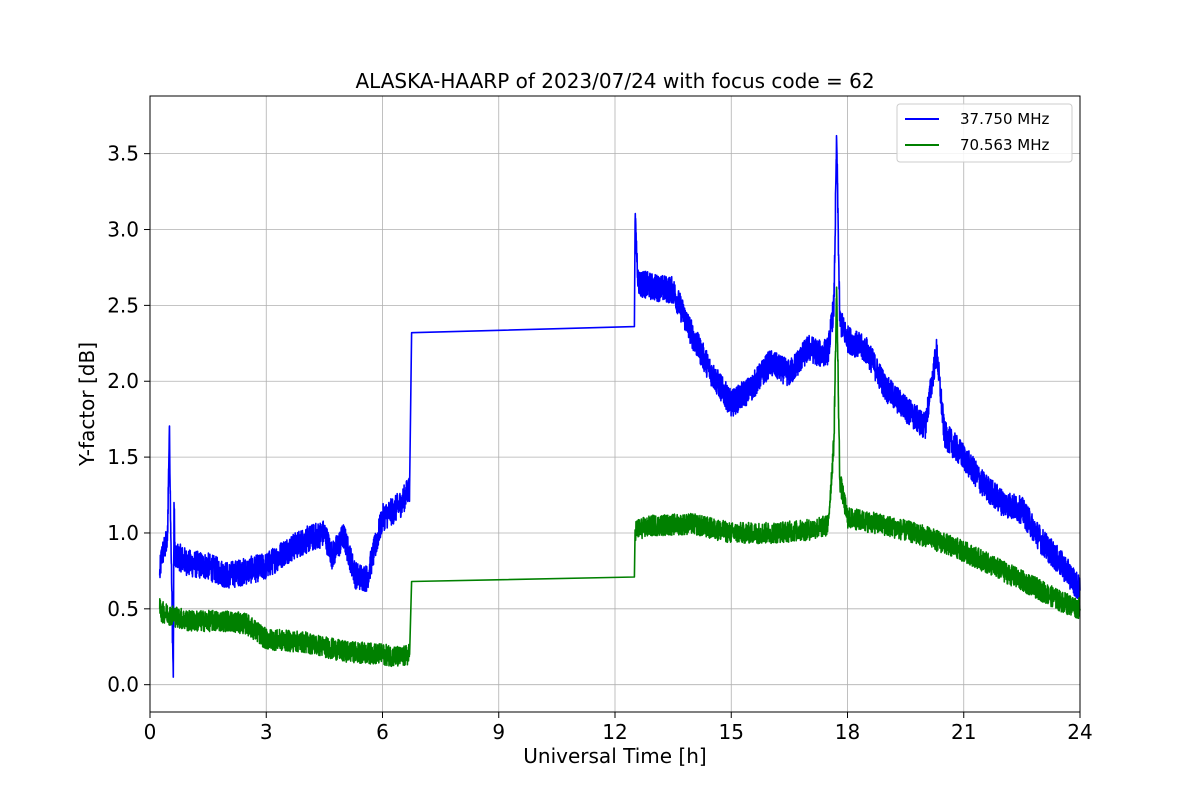 The width and height of the screenshot is (1200, 804). What do you see at coordinates (1004, 119) in the screenshot?
I see `legend-label-series-1: 37.750 MHz` at bounding box center [1004, 119].